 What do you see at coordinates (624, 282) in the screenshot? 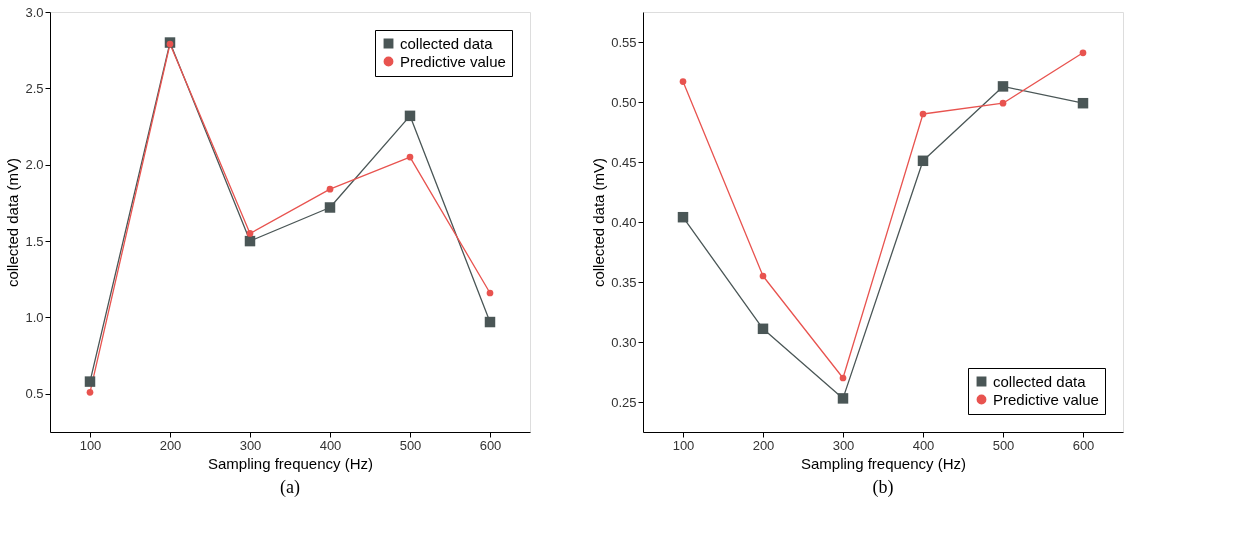
I see `y-tick-label: 0.35` at bounding box center [624, 282].